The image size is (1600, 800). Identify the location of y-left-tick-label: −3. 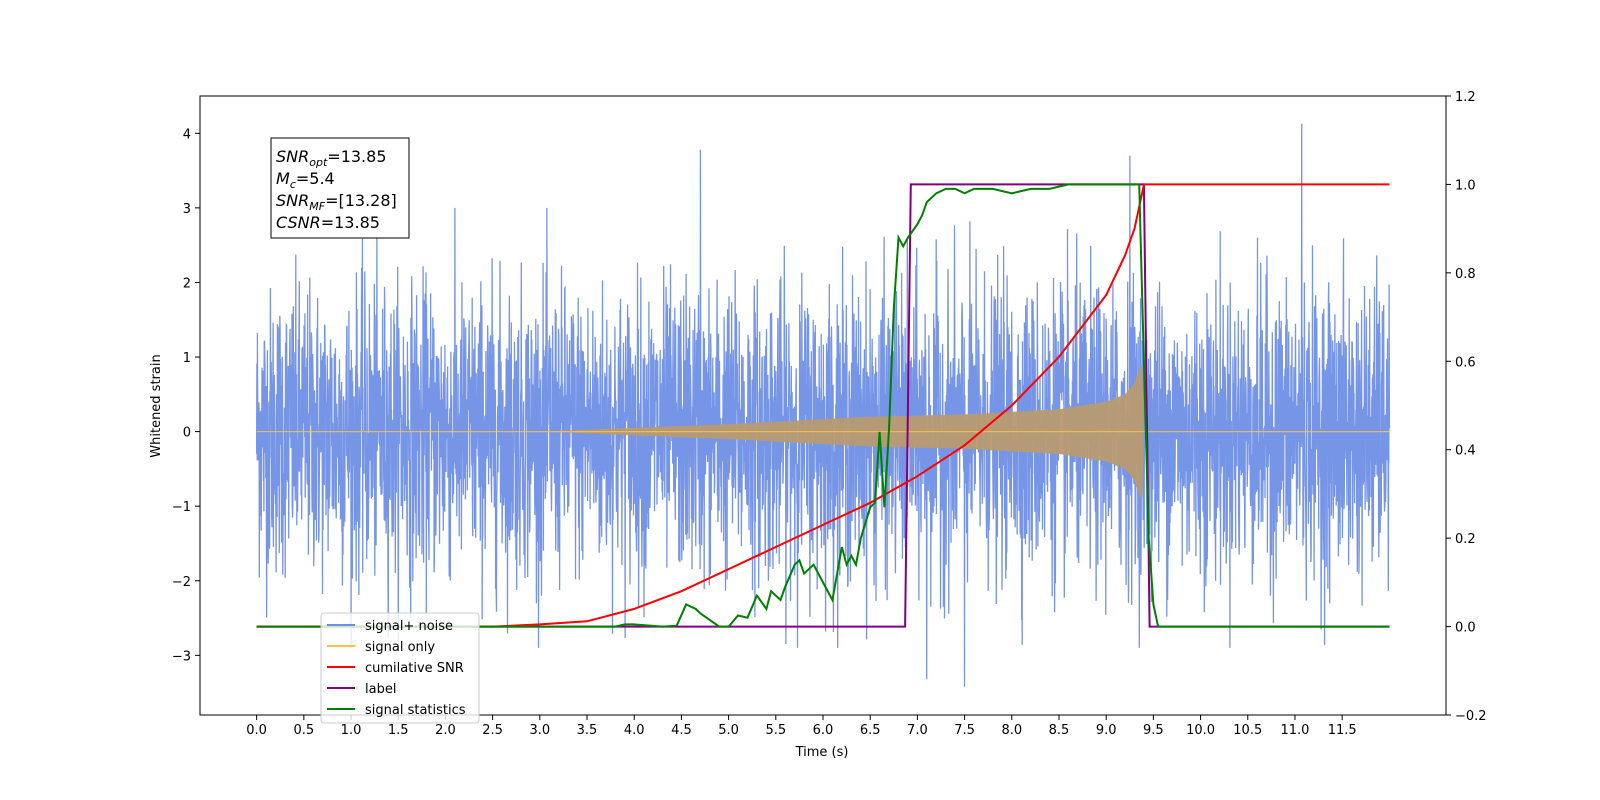
(181, 656).